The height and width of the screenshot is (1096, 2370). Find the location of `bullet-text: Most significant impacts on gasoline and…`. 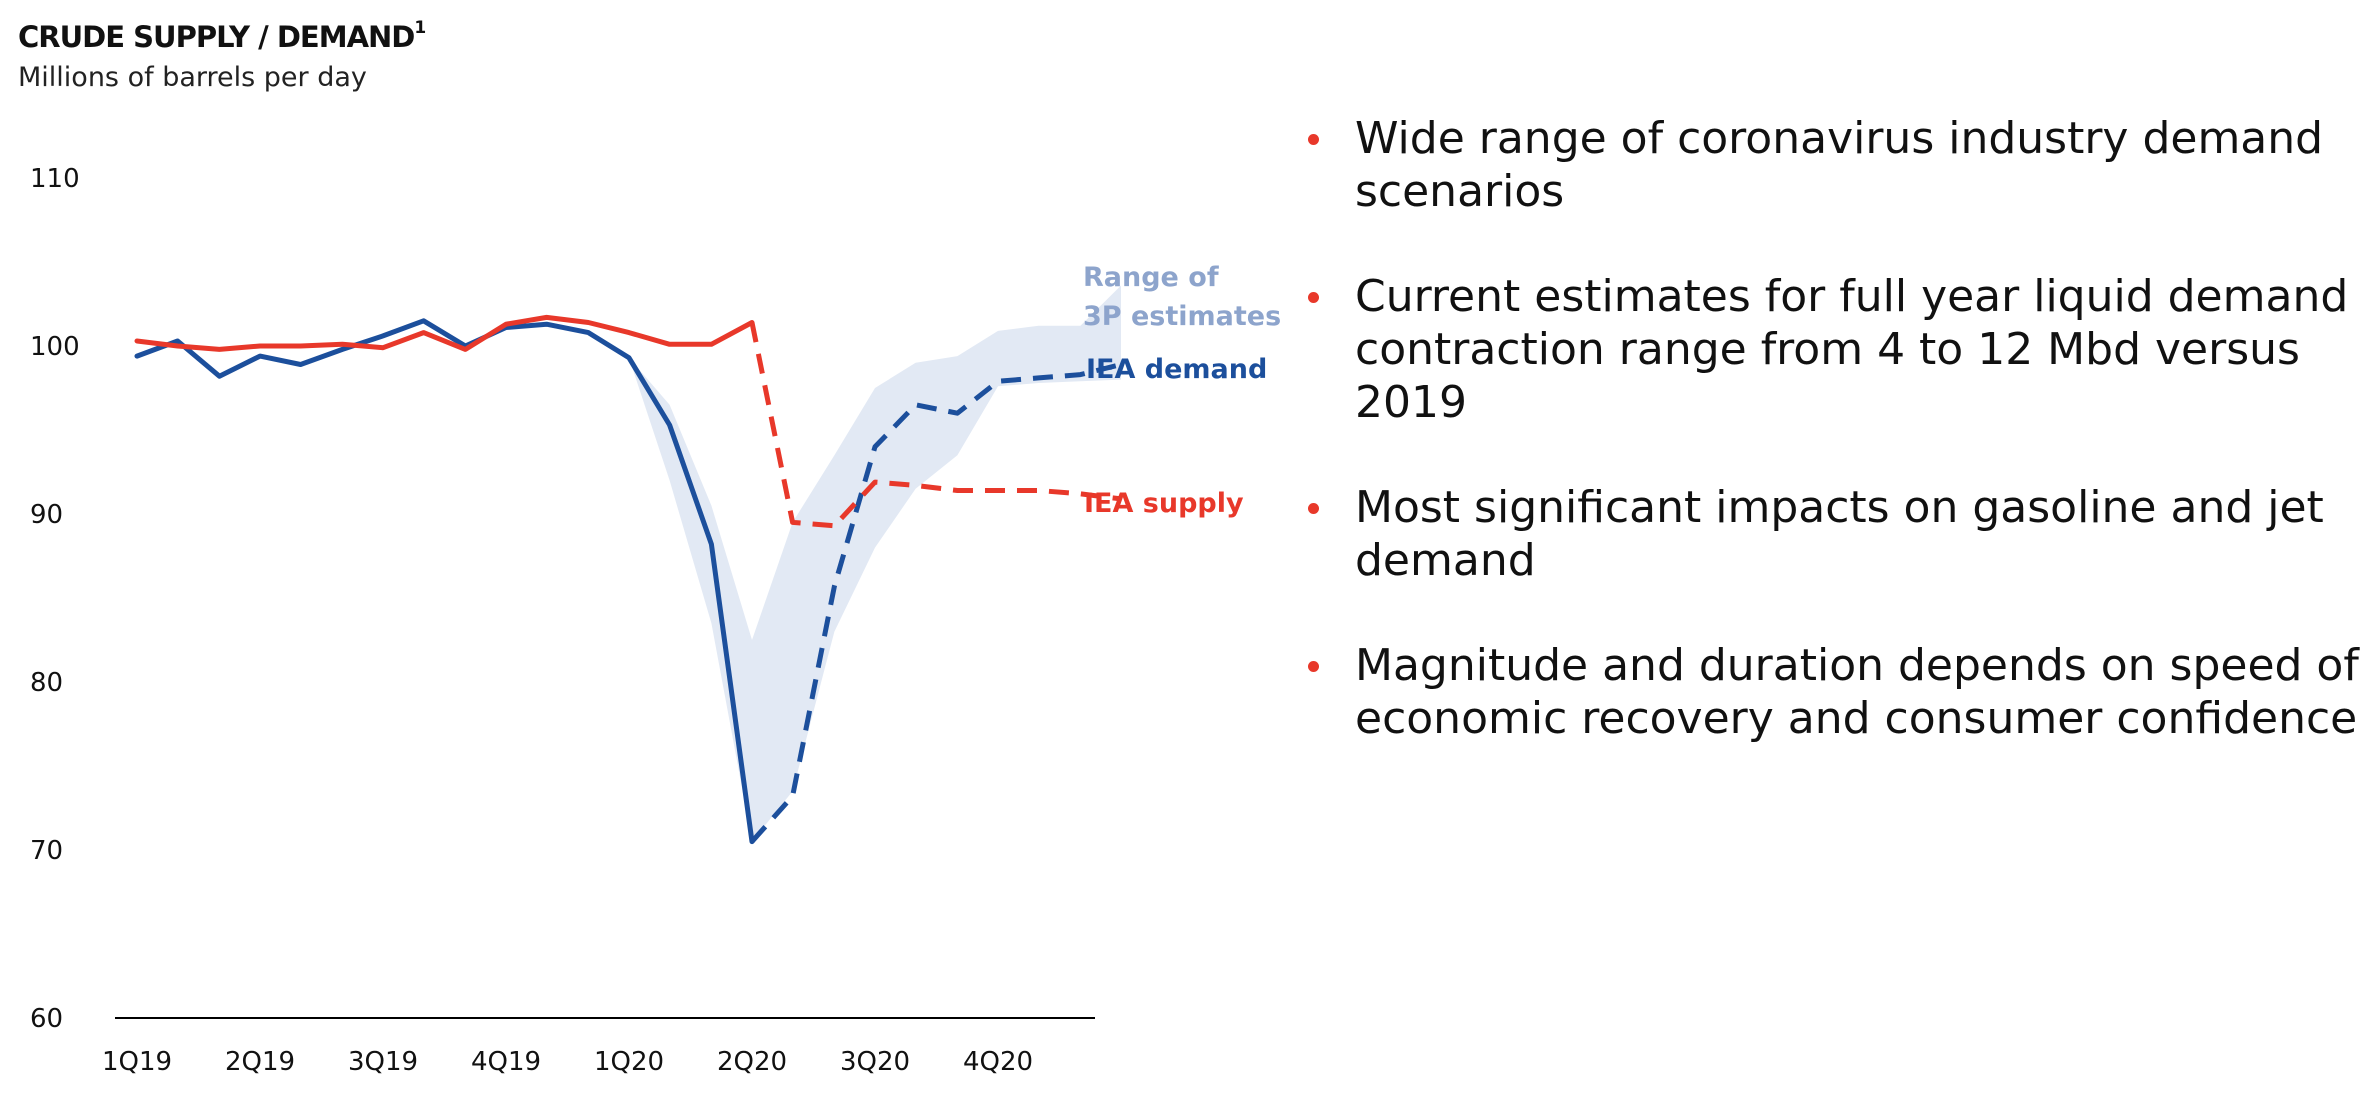

bullet-text: Most significant impacts on gasoline and… is located at coordinates (1839, 534).